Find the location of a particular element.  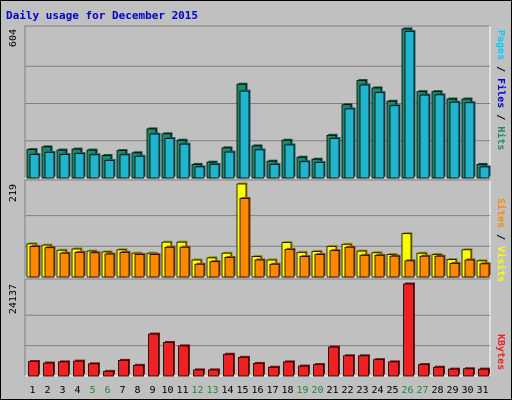

xtick-label-8: 8 is located at coordinates (137, 390).